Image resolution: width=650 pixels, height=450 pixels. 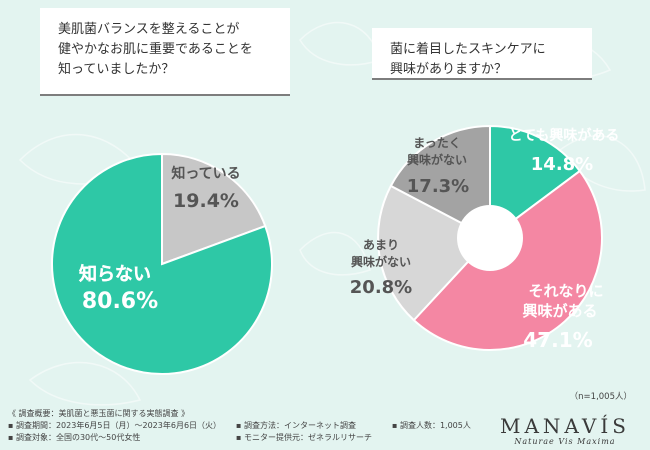 I want to click on survey-provider: ▪ モニター提供元：ゼネラルリサーチ, so click(x=304, y=437).